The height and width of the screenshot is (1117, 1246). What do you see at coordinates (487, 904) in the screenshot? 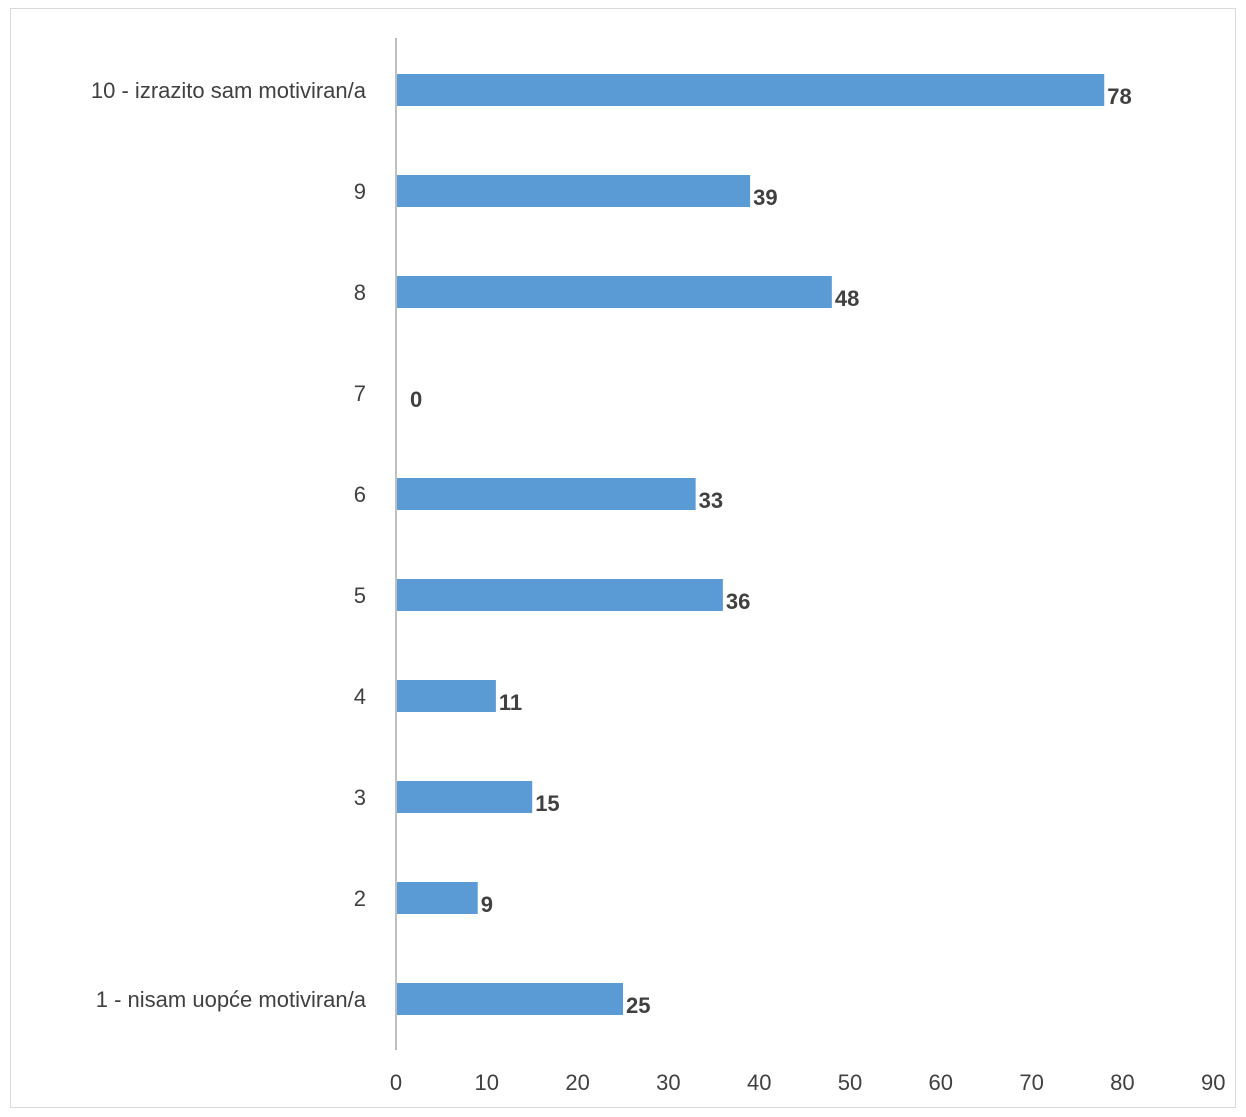
I see `data-label: 9` at bounding box center [487, 904].